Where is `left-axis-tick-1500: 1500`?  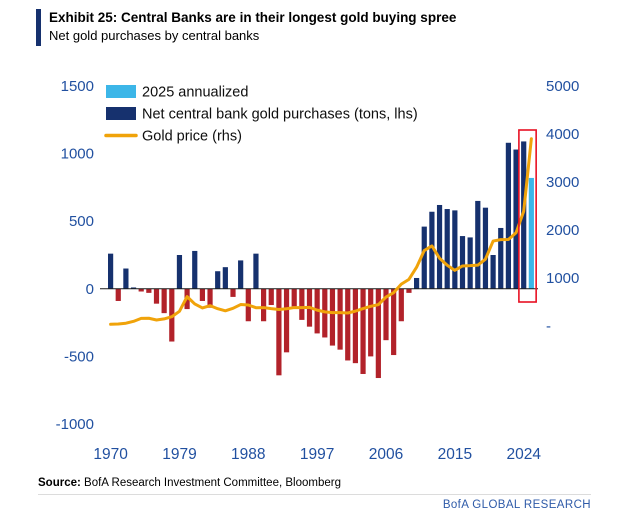 left-axis-tick-1500: 1500 is located at coordinates (77, 86).